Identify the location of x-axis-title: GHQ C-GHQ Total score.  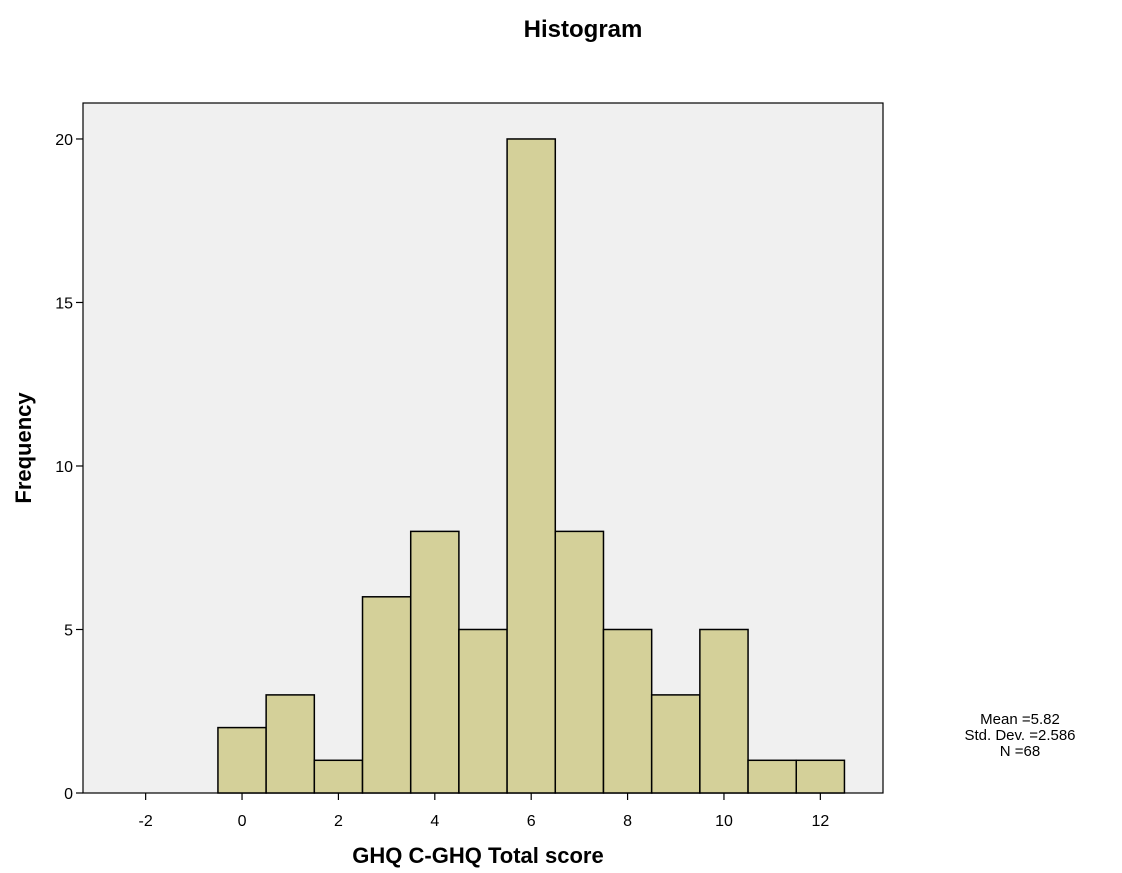
(477, 855).